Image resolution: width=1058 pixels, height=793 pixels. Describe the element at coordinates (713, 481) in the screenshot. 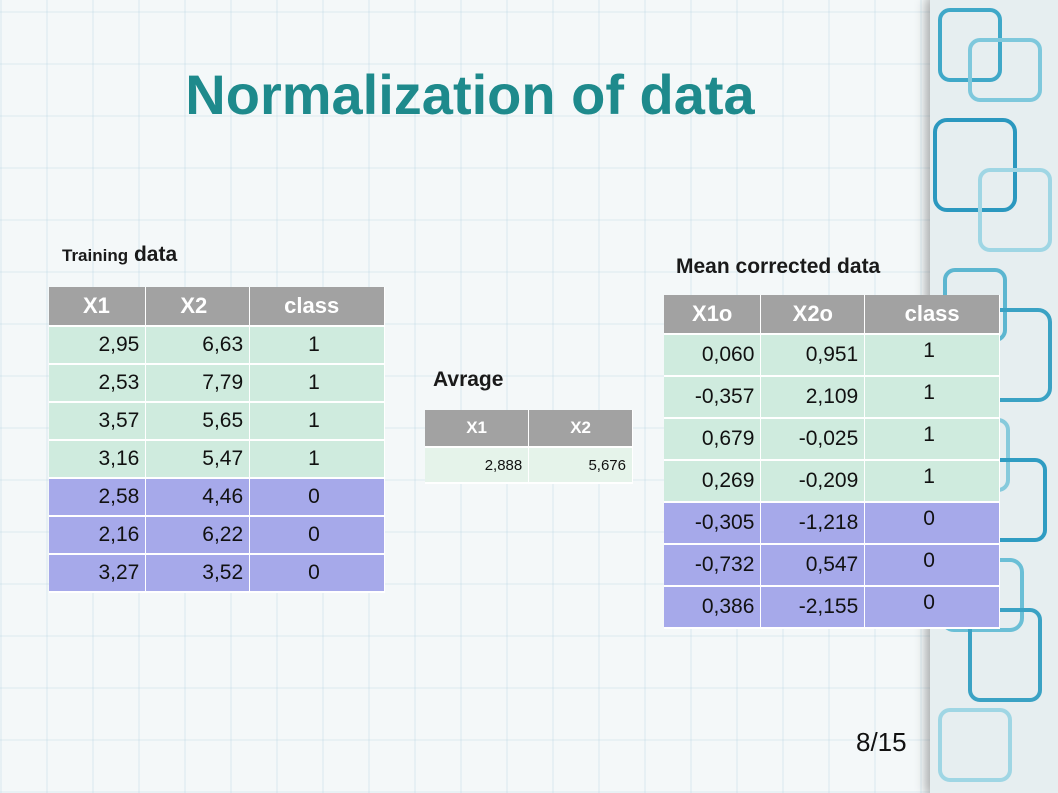

I see `cell-x1o: 0,269` at that location.